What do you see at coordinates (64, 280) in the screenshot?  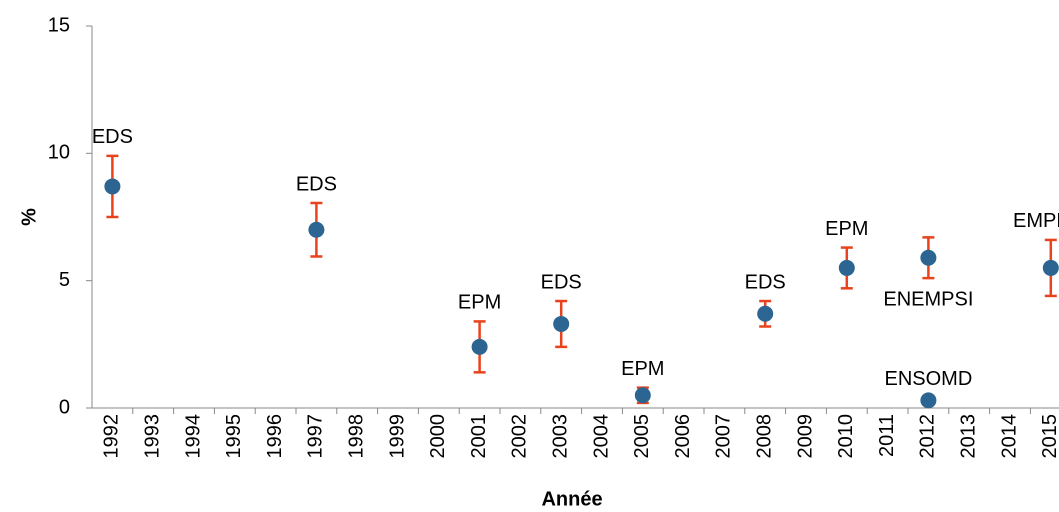 I see `y-tick-label: 5` at bounding box center [64, 280].